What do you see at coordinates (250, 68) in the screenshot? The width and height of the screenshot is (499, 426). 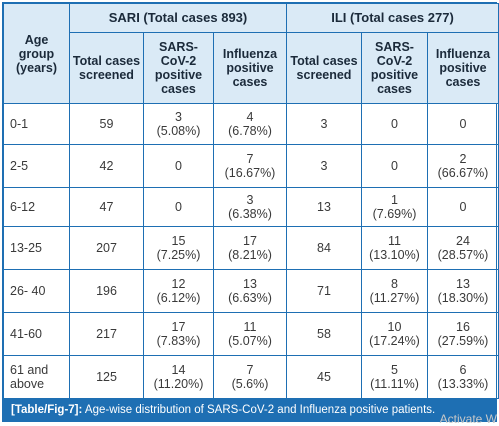 I see `header-sari-flu: Influenza positive cases` at bounding box center [250, 68].